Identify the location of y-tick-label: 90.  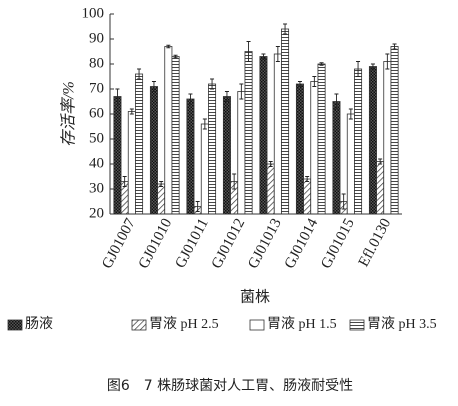
(96, 38).